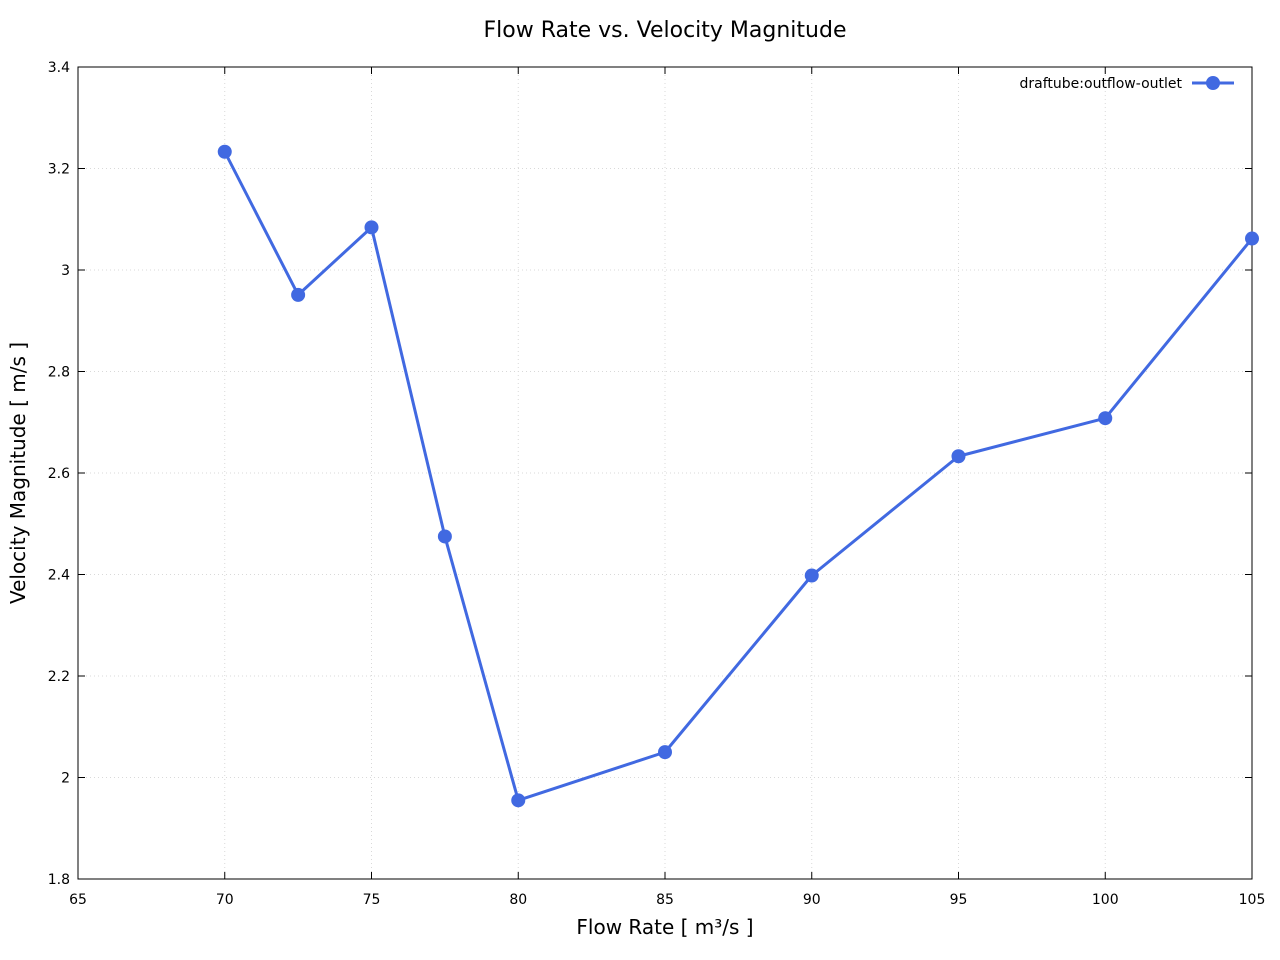  What do you see at coordinates (65, 779) in the screenshot?
I see `y-tick-label: 2` at bounding box center [65, 779].